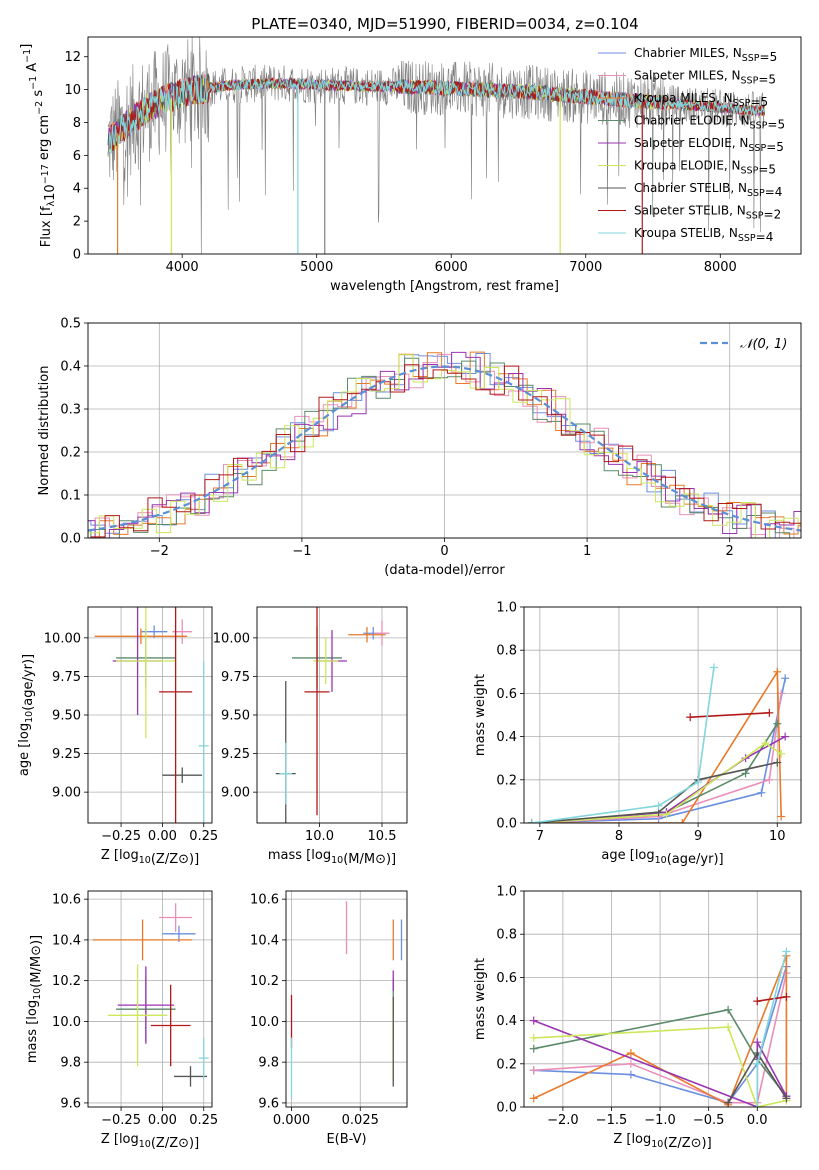 Image resolution: width=819 pixels, height=1170 pixels. Describe the element at coordinates (585, 267) in the screenshot. I see `x-tick-label: 7000` at that location.